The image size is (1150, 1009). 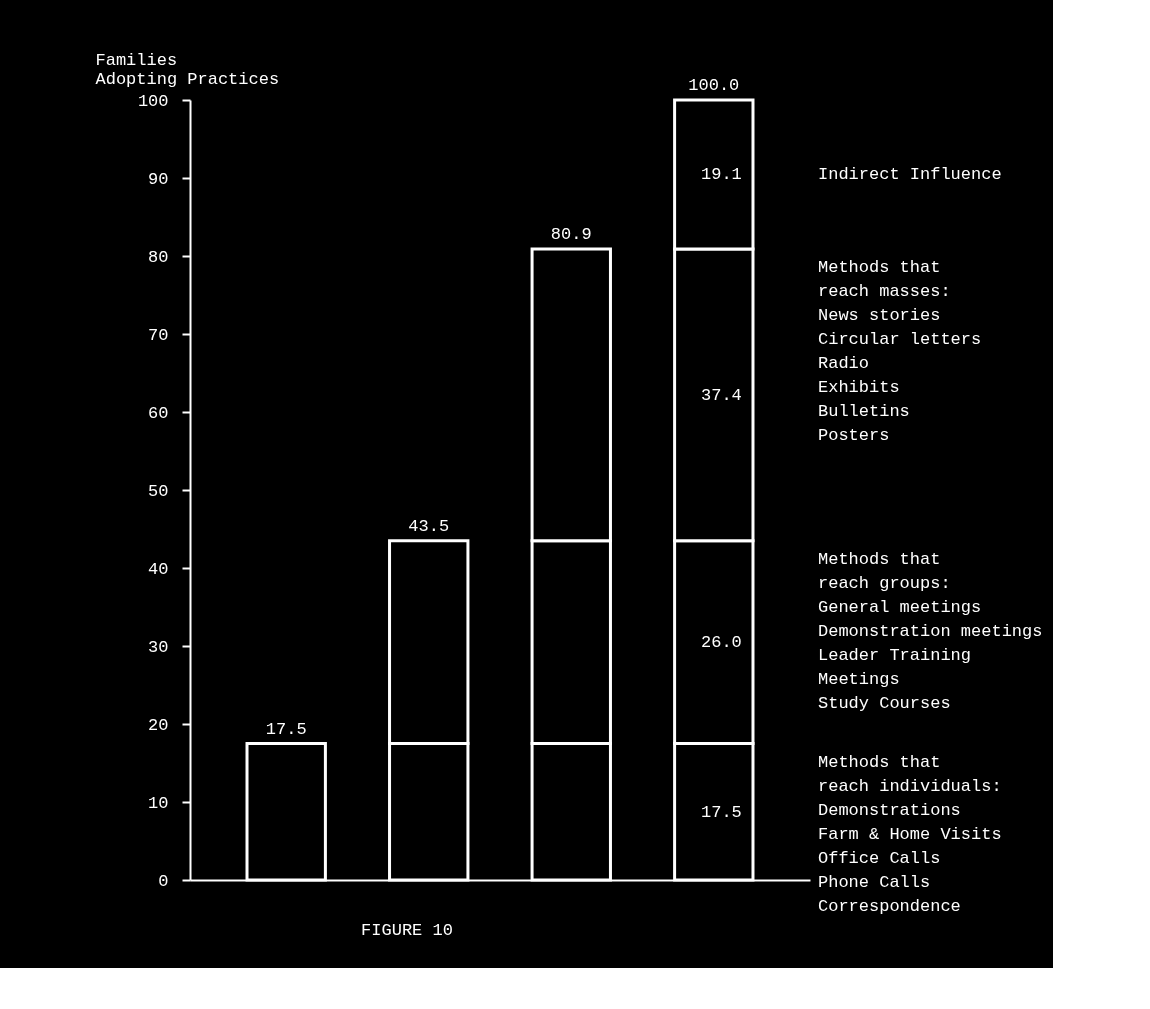 What do you see at coordinates (721, 395) in the screenshot?
I see `data-label: 37.4` at bounding box center [721, 395].